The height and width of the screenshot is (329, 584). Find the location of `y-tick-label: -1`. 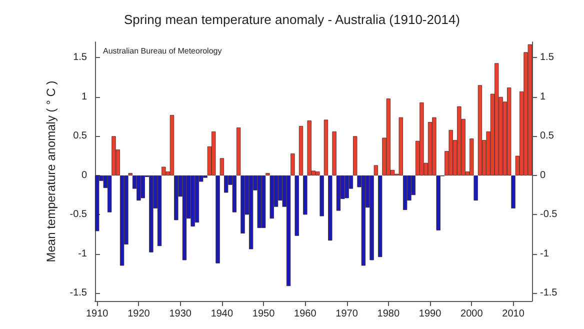

y-tick-label: -1 is located at coordinates (83, 254).